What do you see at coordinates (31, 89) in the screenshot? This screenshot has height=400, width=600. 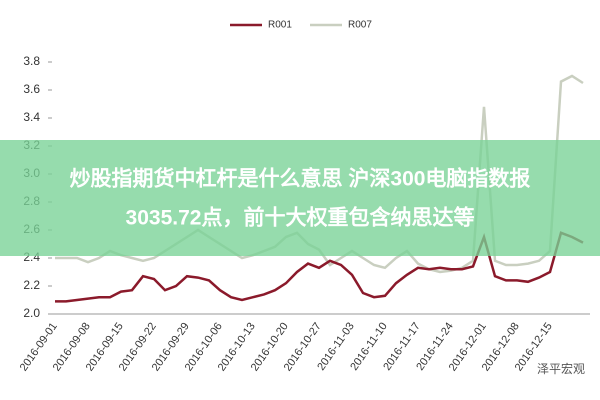 I see `y-tick-label: 3.6` at bounding box center [31, 89].